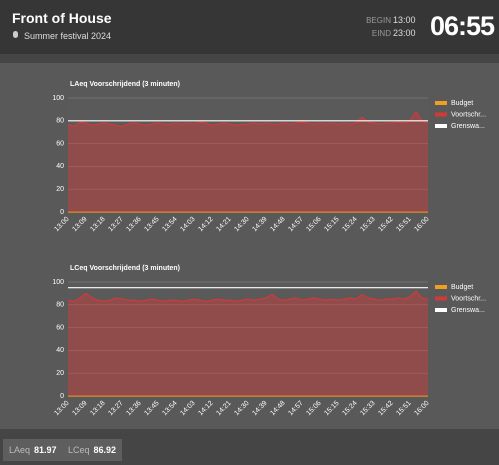  I want to click on value: 81.97, so click(45, 450).